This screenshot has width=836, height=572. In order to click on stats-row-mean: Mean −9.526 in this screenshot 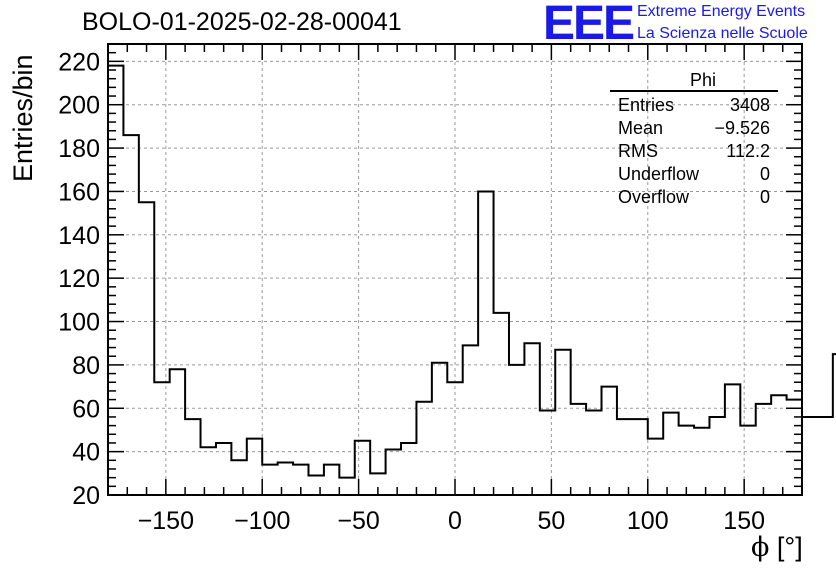, I will do `click(694, 128)`.